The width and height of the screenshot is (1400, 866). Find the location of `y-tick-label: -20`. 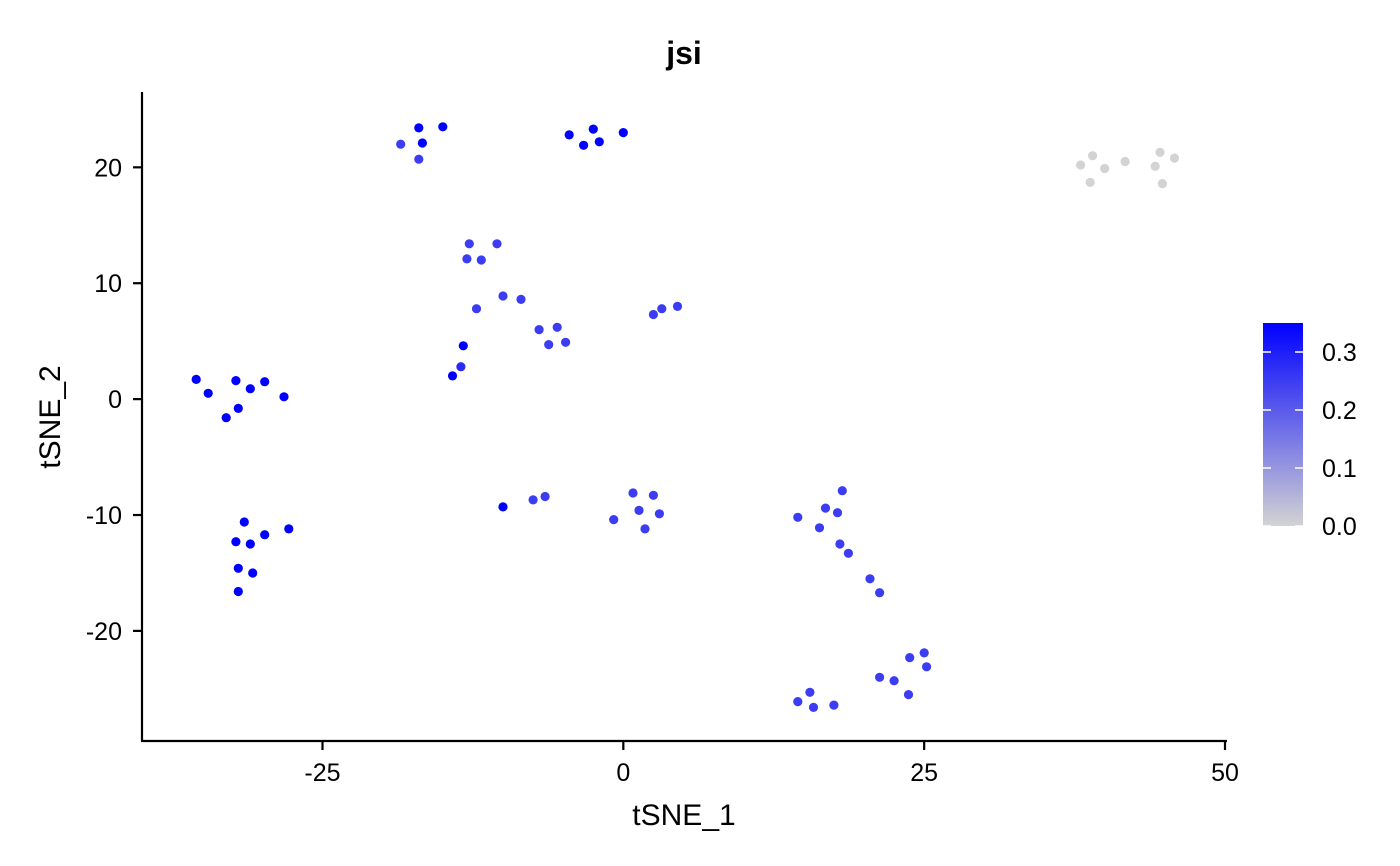

y-tick-label: -20 is located at coordinates (104, 632).